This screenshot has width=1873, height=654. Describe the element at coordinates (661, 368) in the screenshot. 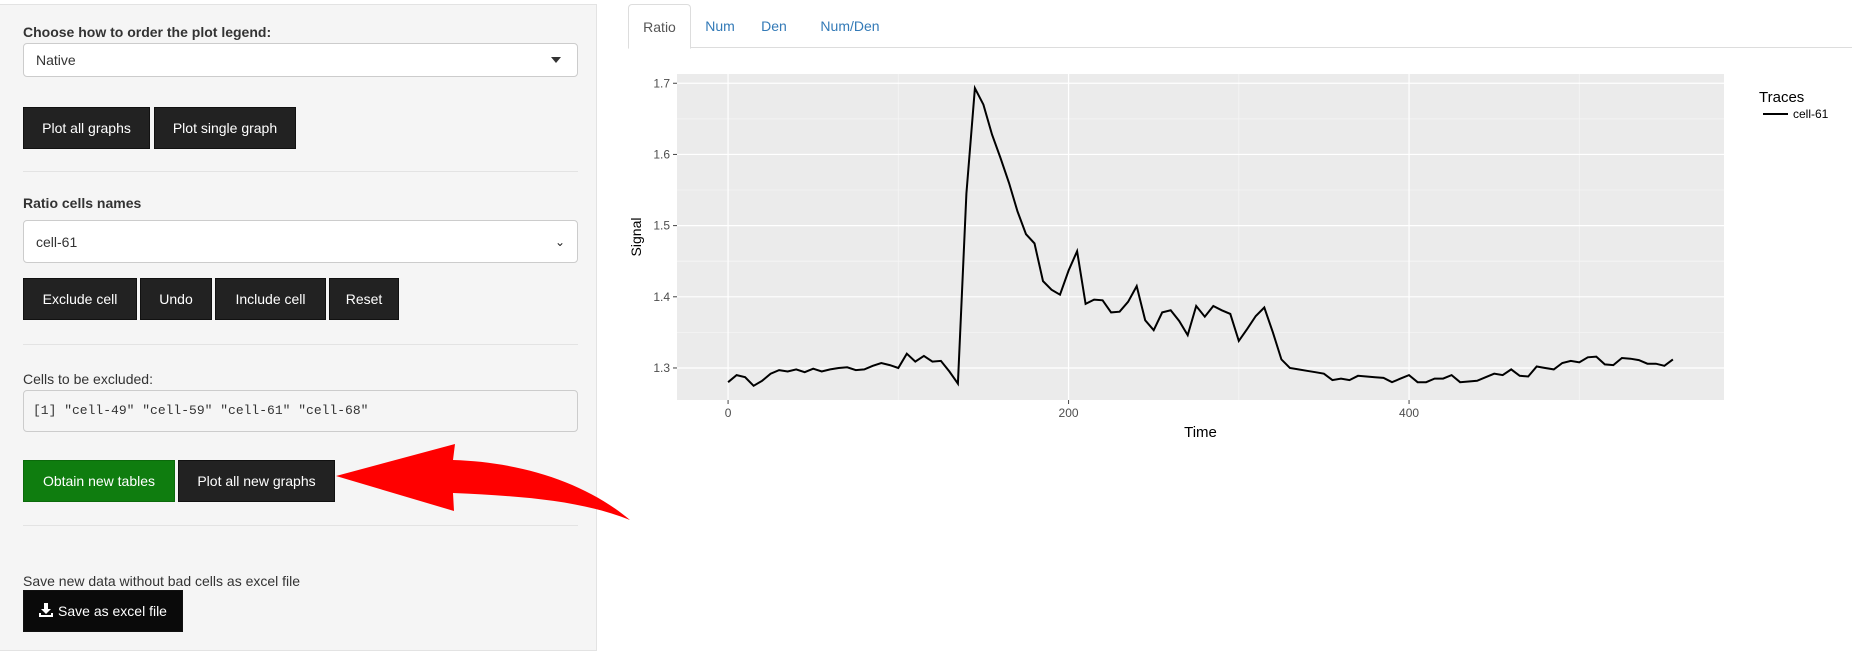

I see `y-tick-label: 1.3` at that location.